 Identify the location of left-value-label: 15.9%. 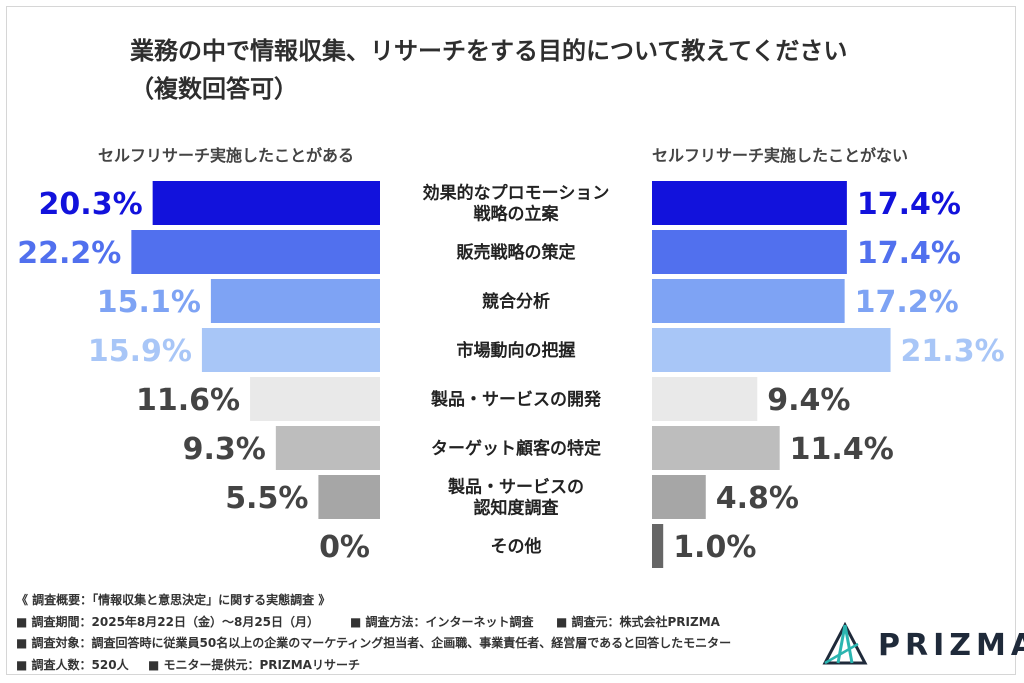
(140, 351).